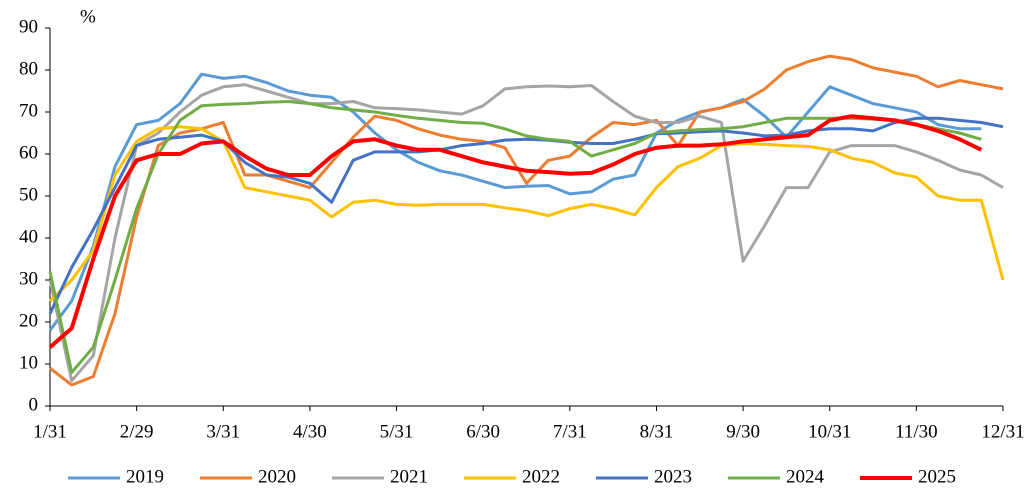  I want to click on y-tick-label: 20, so click(28, 320).